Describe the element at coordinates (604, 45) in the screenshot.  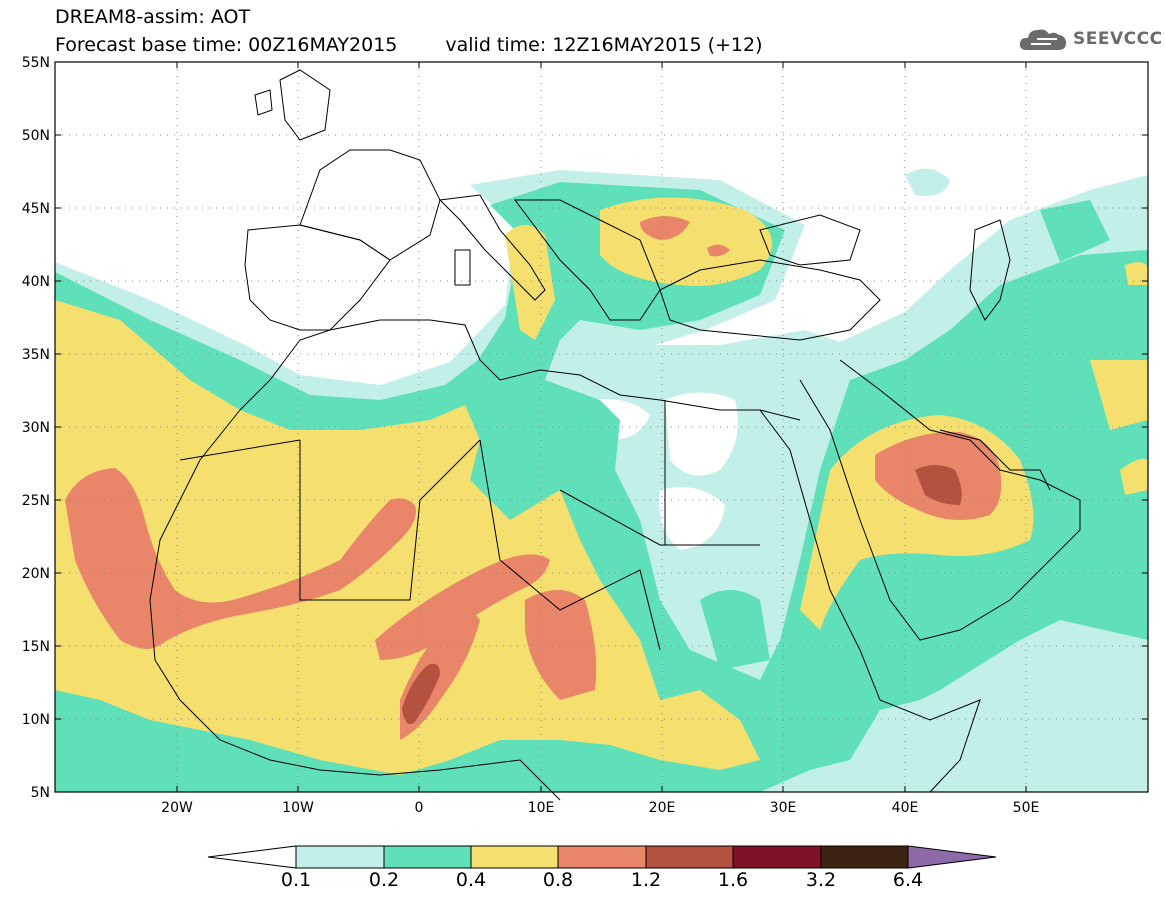
I see `valid-time: valid time: 12Z16MAY2015 (+12)` at that location.